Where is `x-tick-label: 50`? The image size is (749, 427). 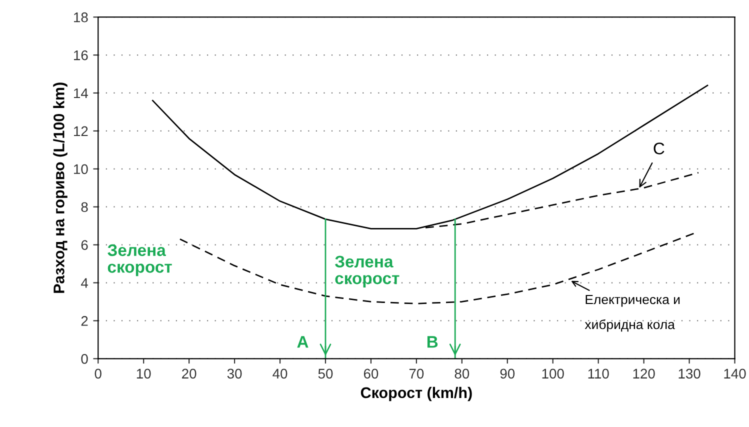
x-tick-label: 50 is located at coordinates (325, 373).